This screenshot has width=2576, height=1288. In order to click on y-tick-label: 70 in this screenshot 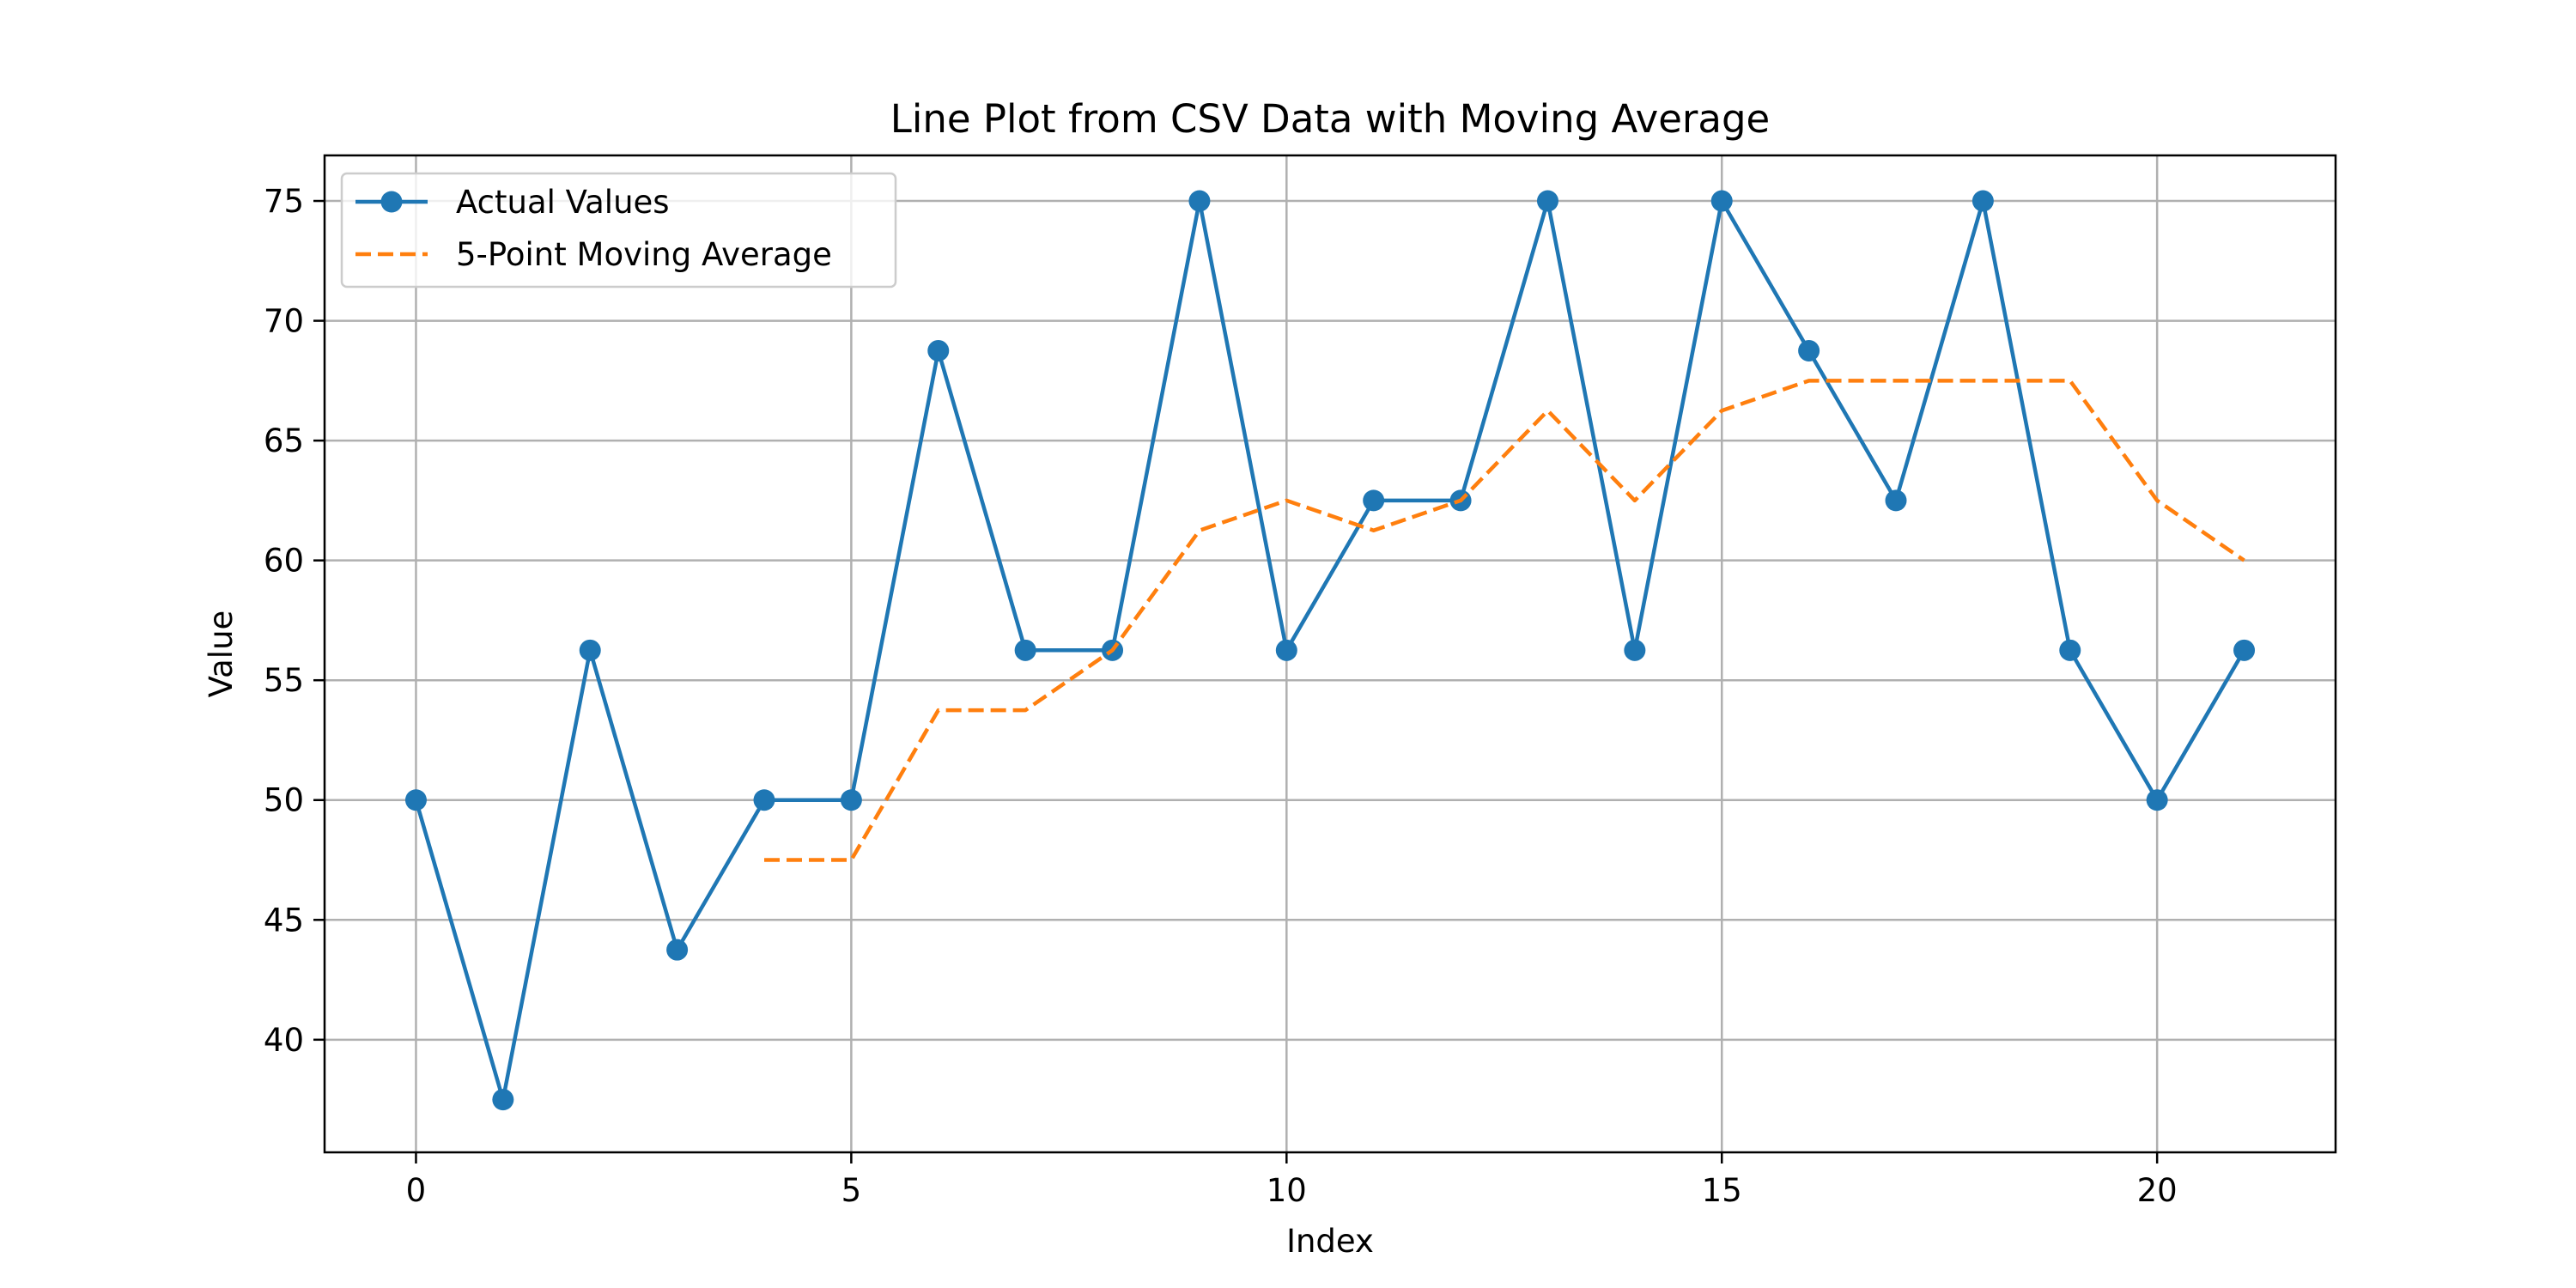, I will do `click(284, 322)`.